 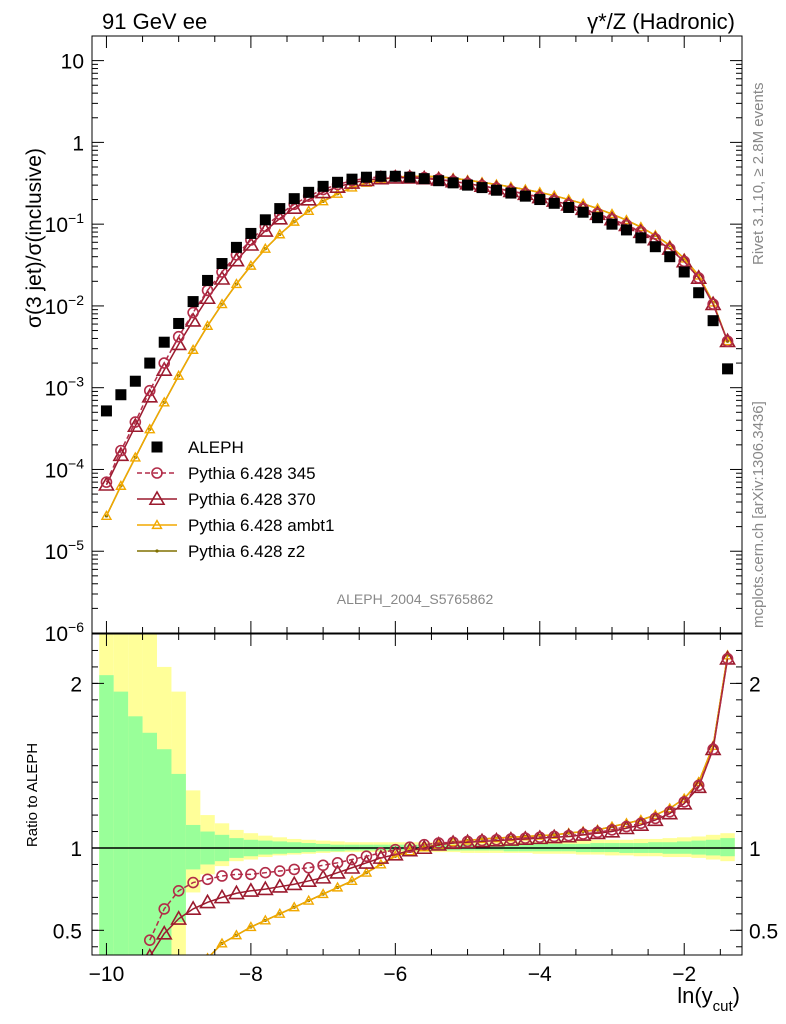 I want to click on ratio-y-axis-label: Ratio to ALEPH, so click(x=32, y=795).